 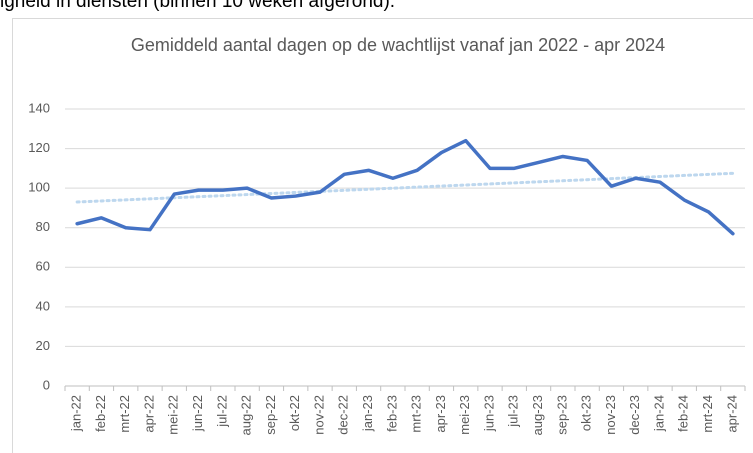 I want to click on x-tick-label: sep-22, so click(x=270, y=415).